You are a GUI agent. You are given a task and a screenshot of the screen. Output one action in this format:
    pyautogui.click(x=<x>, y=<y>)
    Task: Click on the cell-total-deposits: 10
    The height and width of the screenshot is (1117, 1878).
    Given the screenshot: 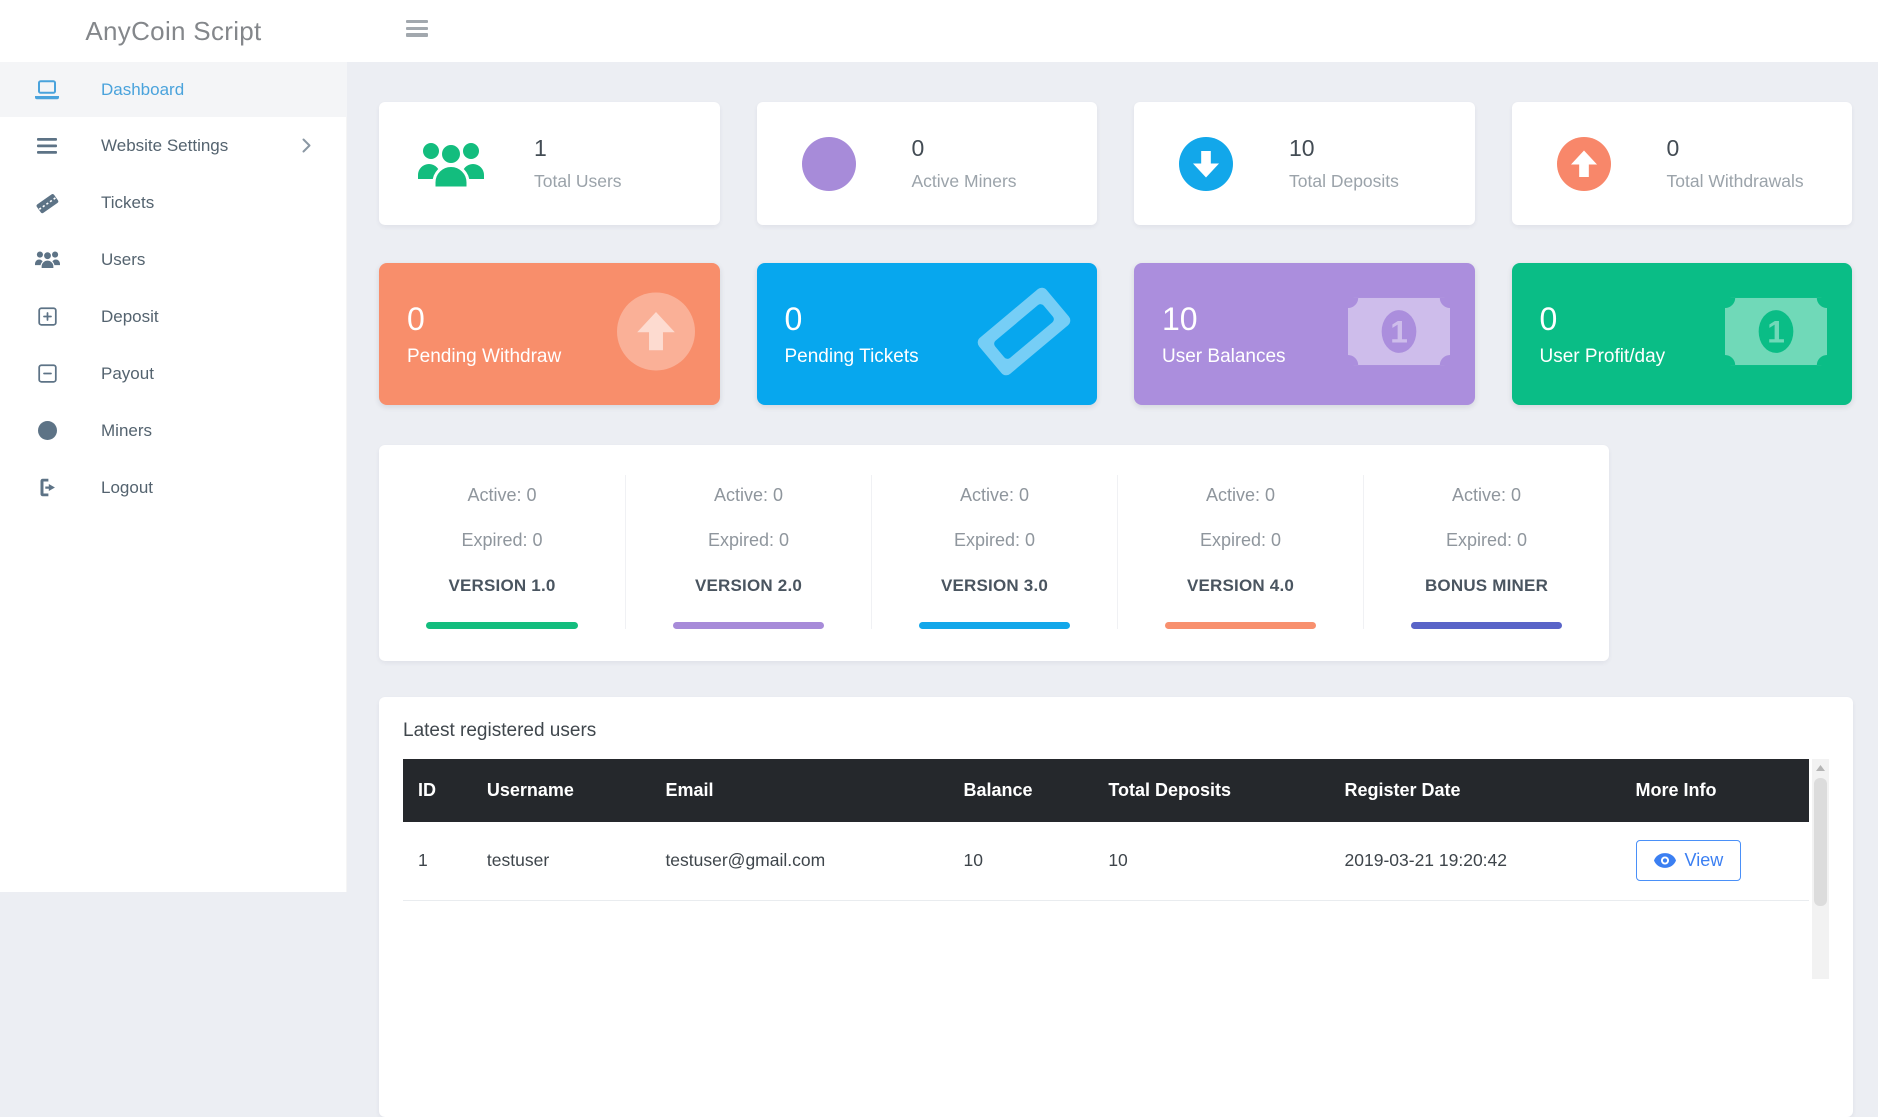 What is the action you would take?
    pyautogui.click(x=1211, y=861)
    